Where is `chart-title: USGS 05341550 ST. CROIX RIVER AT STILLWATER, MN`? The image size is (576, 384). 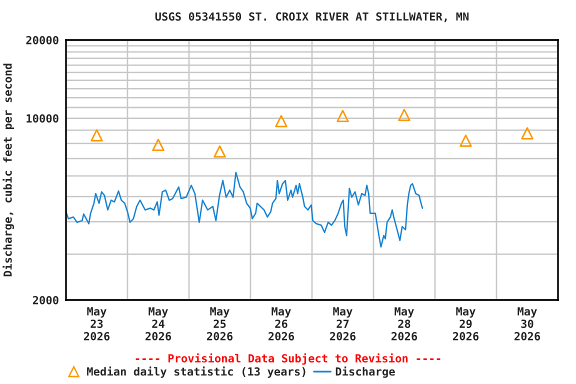
chart-title: USGS 05341550 ST. CROIX RIVER AT STILLWATER, MN is located at coordinates (312, 17).